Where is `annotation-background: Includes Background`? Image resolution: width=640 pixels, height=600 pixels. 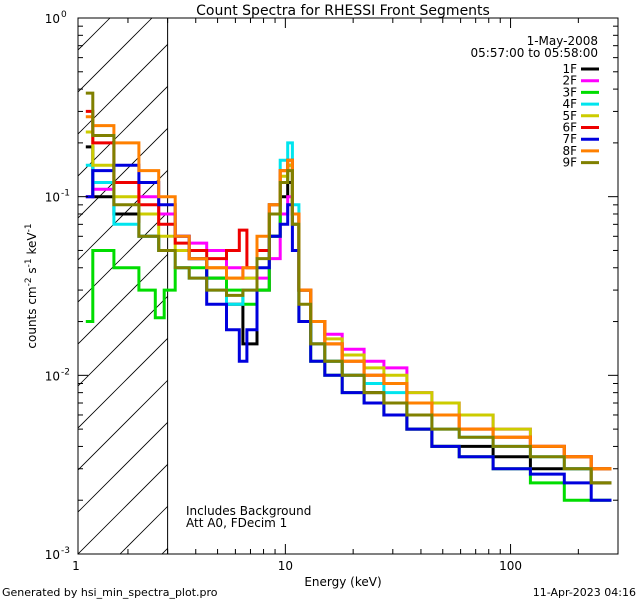 annotation-background: Includes Background is located at coordinates (248, 511).